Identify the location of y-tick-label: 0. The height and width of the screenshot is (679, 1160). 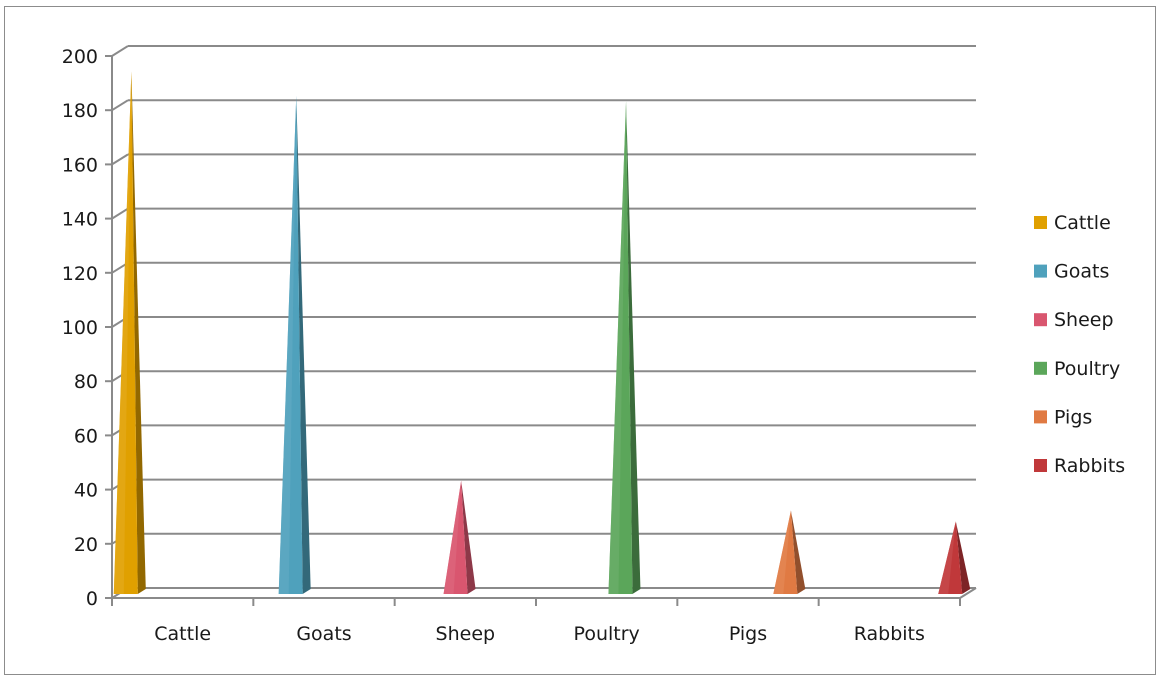
(92, 599).